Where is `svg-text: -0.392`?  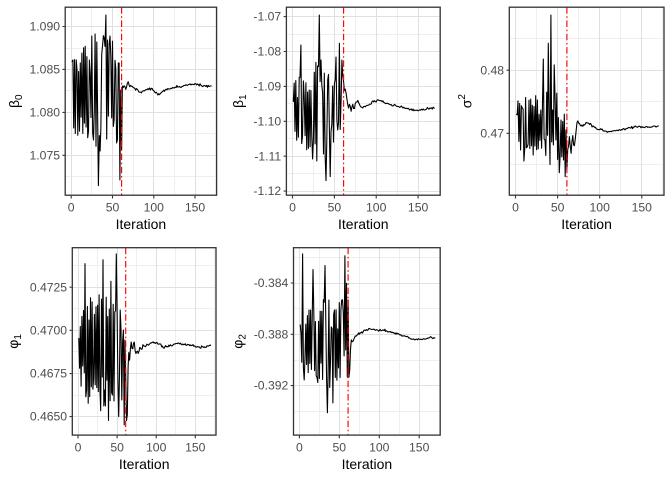
svg-text: -0.392 is located at coordinates (271, 386).